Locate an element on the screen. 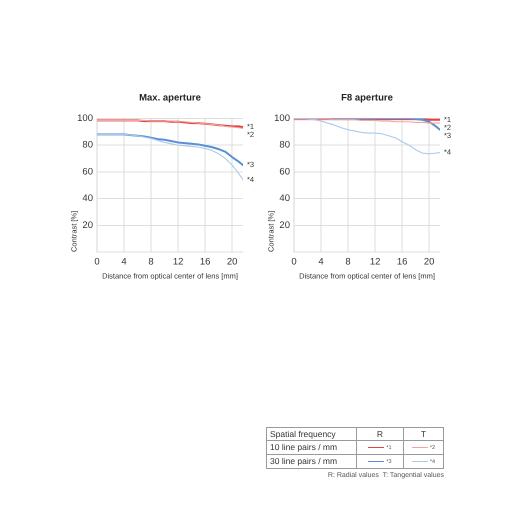 The height and width of the screenshot is (510, 510). chart-title: F8 aperture is located at coordinates (367, 98).